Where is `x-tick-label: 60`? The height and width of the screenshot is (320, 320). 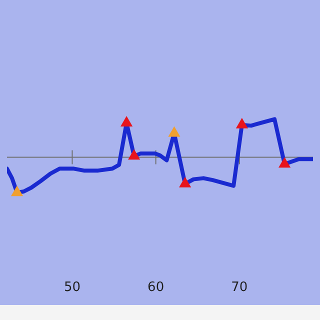
x-tick-label: 60 is located at coordinates (156, 288).